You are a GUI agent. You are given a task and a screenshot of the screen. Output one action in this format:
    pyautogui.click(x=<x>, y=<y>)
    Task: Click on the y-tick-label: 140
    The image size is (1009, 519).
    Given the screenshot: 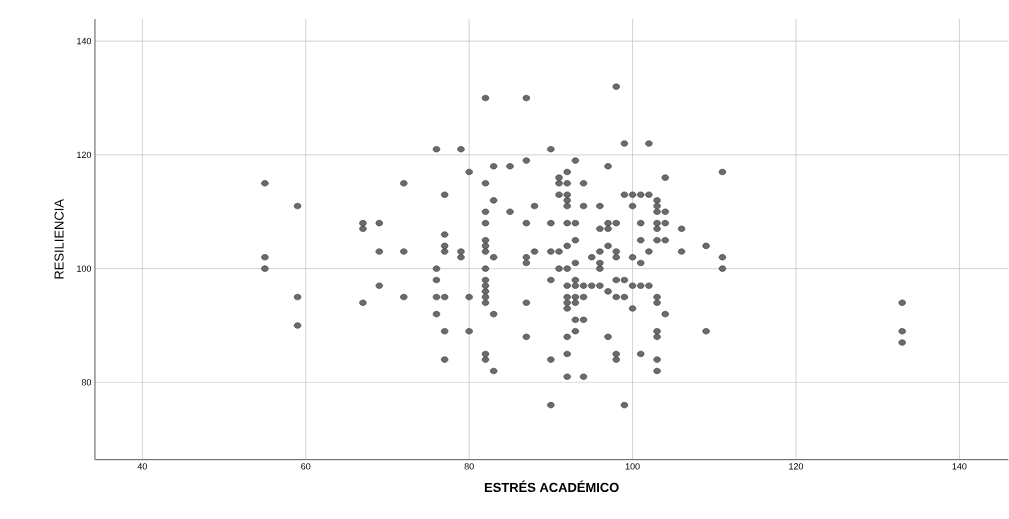 What is the action you would take?
    pyautogui.click(x=84, y=41)
    